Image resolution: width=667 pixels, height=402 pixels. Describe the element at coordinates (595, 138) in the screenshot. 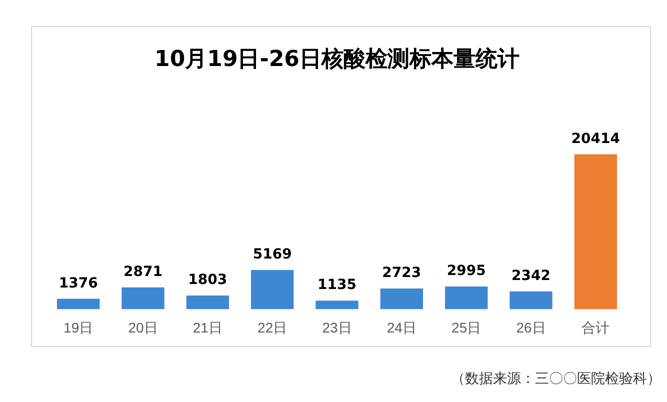

I see `data-label: 20414` at that location.